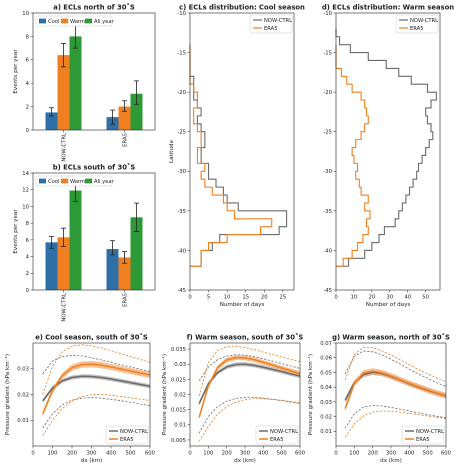 This screenshot has height=474, width=474. What do you see at coordinates (178, 441) in the screenshot?
I see `y-tick-label: 0.005` at bounding box center [178, 441].